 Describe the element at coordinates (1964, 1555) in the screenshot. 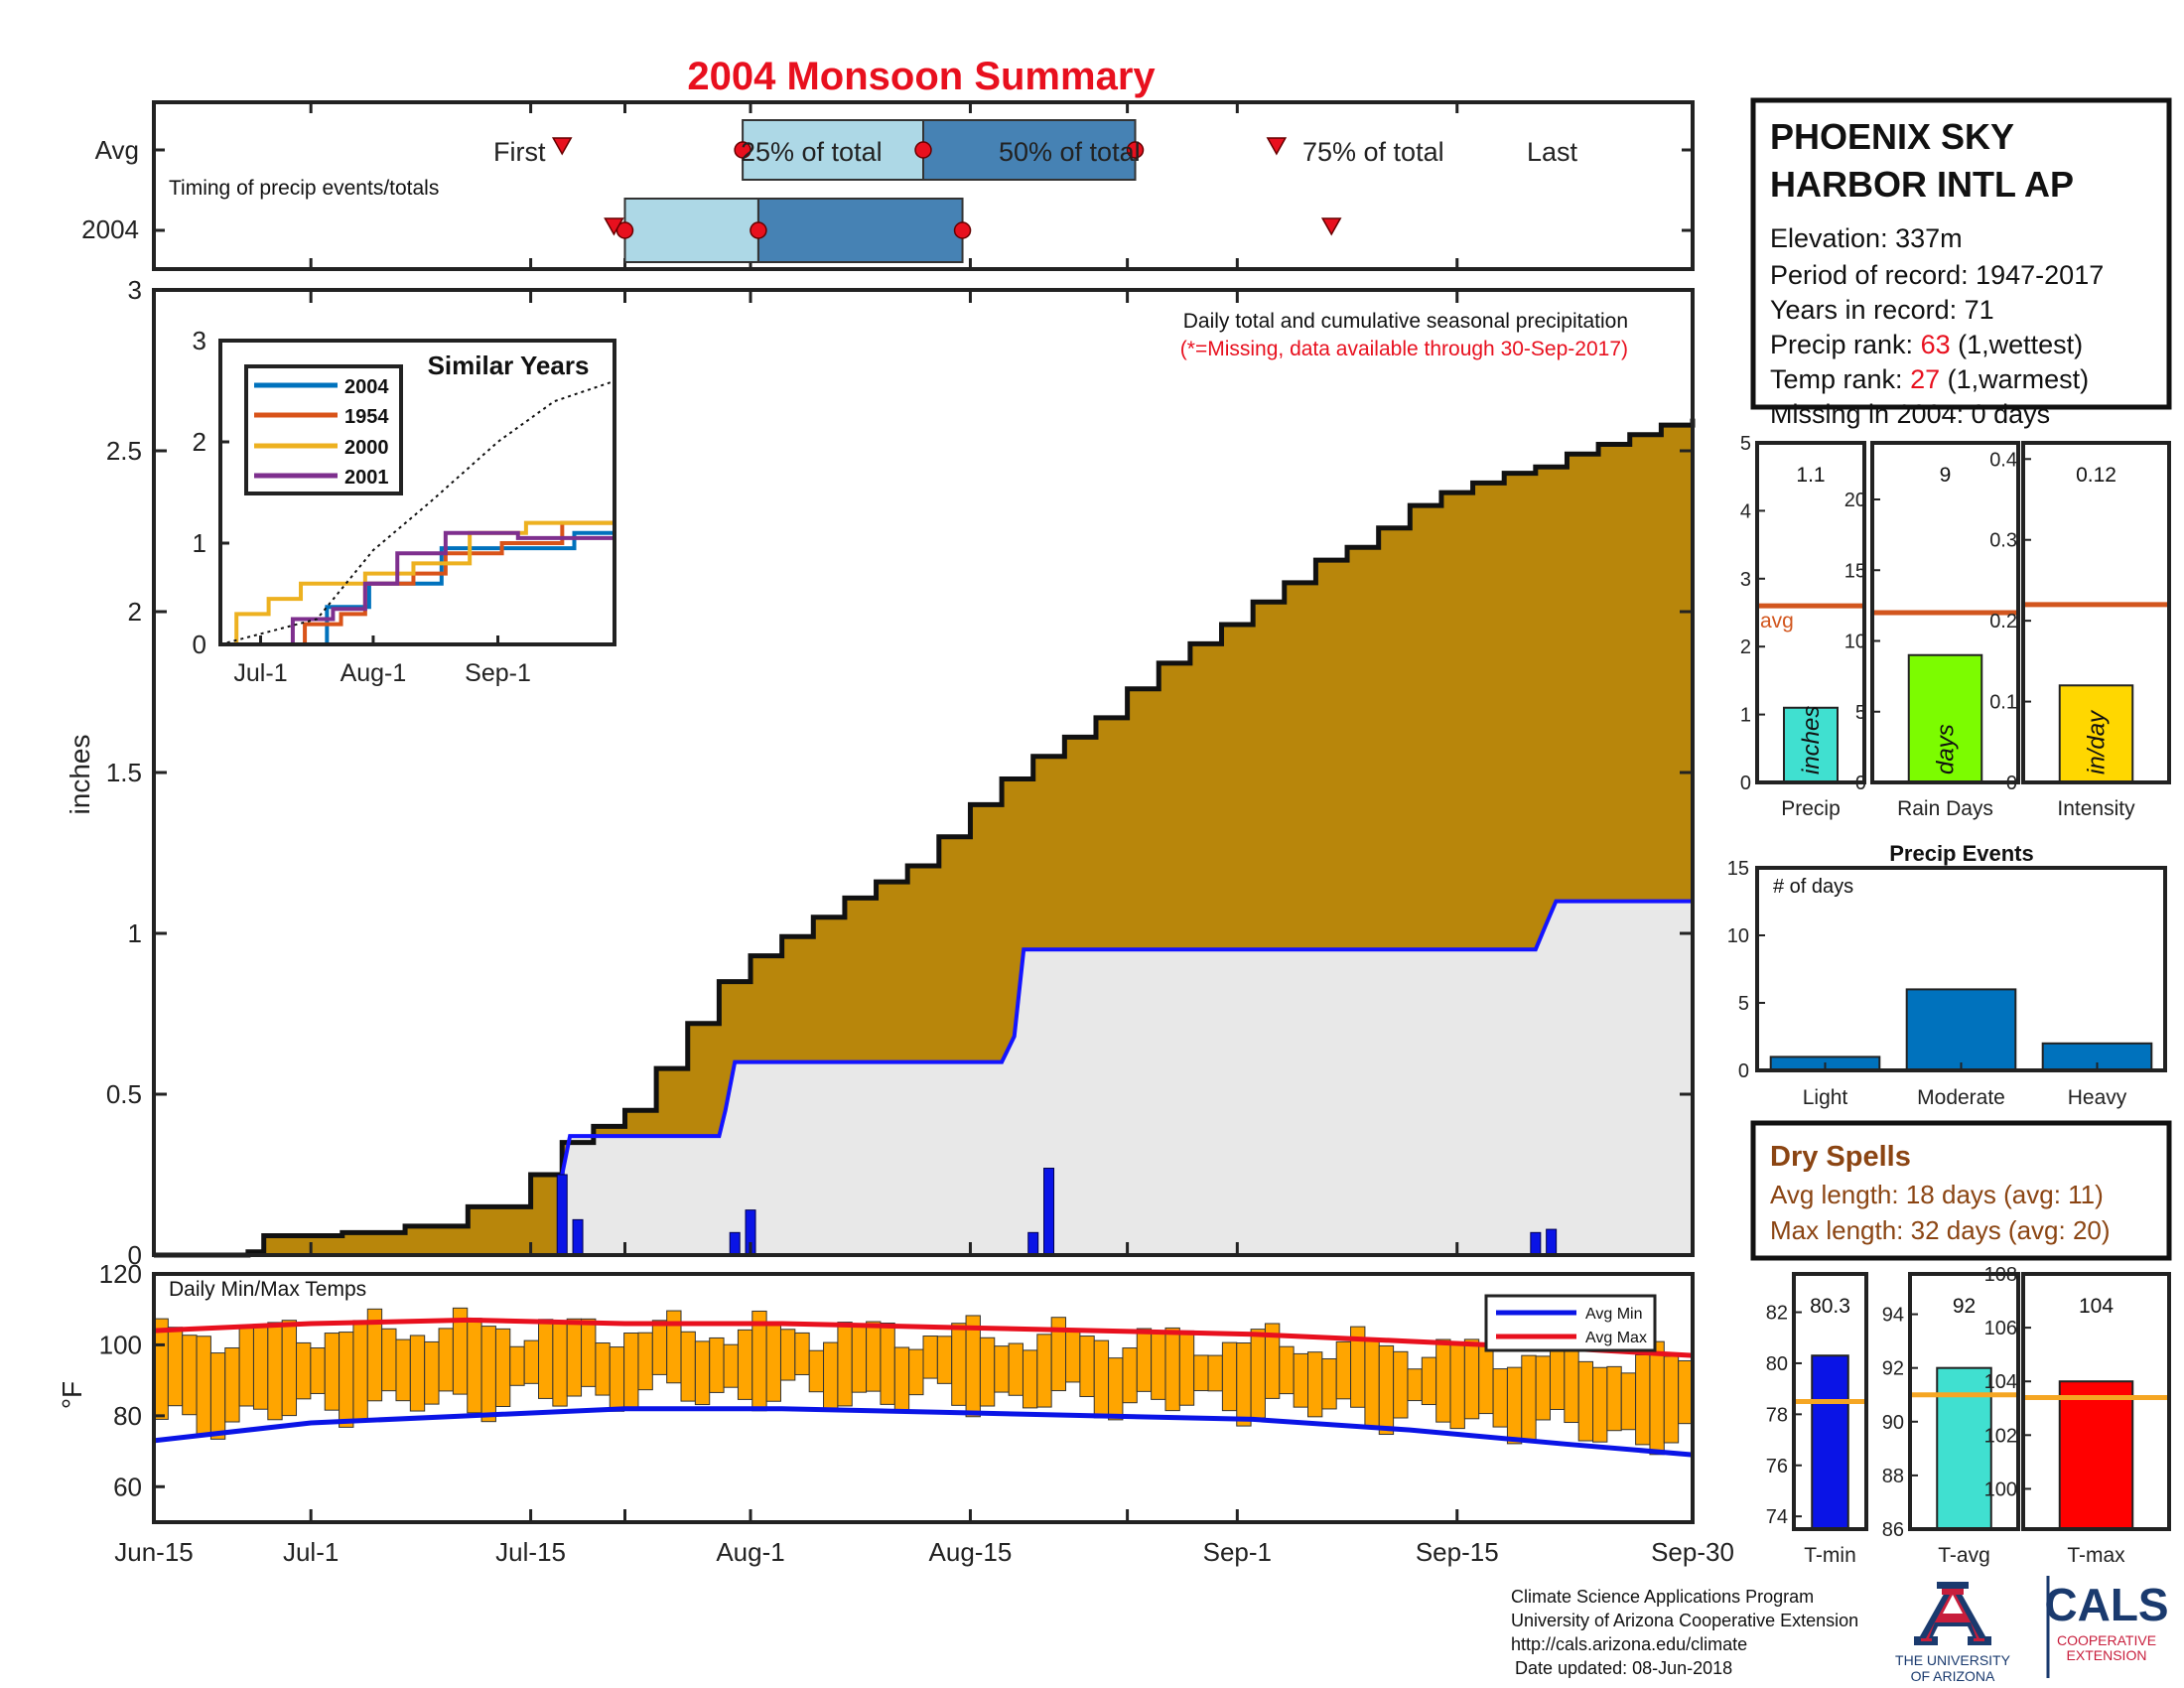

I see `t-avg-label: T-avg` at that location.